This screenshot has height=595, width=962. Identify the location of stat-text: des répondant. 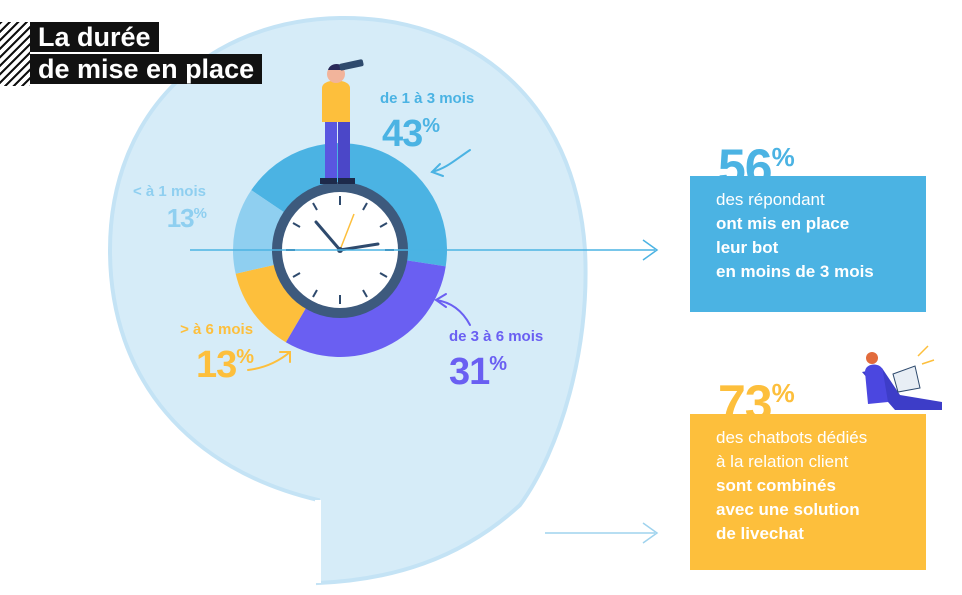
(770, 199).